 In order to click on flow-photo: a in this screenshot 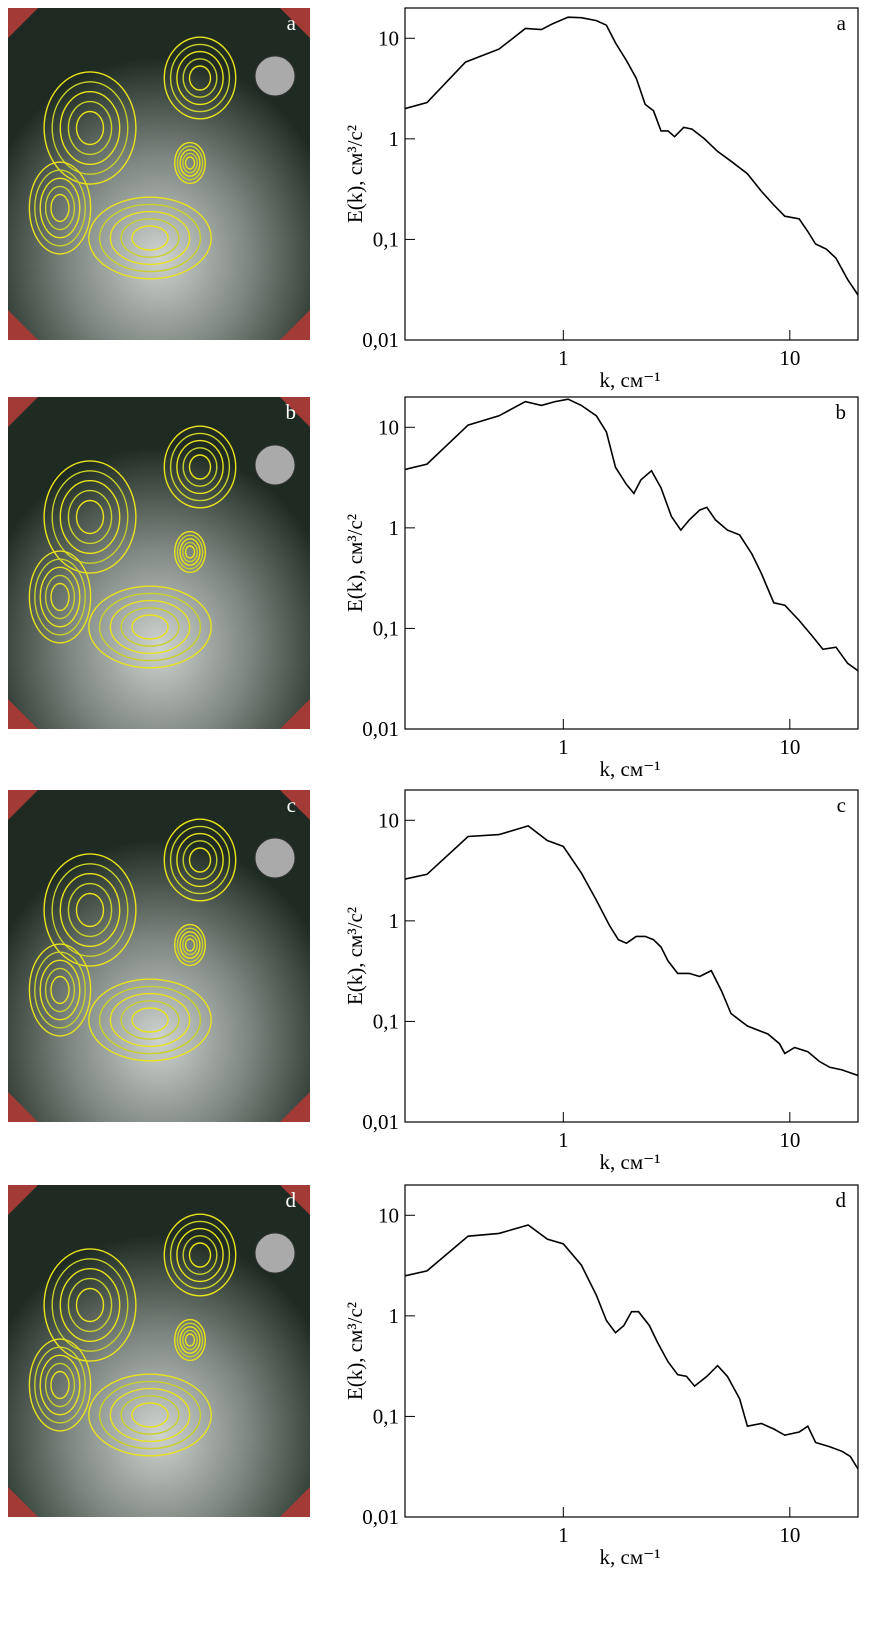, I will do `click(159, 174)`.